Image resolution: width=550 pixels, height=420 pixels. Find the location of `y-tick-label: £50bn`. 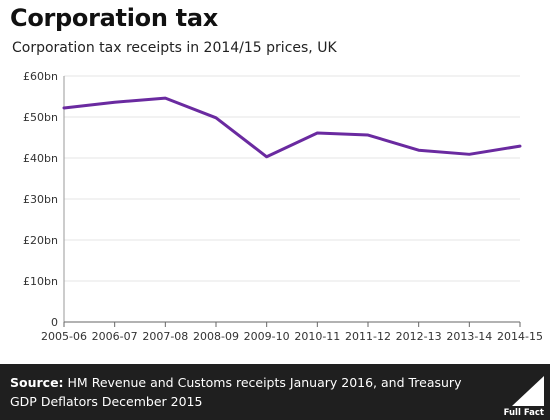

y-tick-label: £50bn is located at coordinates (40, 117).